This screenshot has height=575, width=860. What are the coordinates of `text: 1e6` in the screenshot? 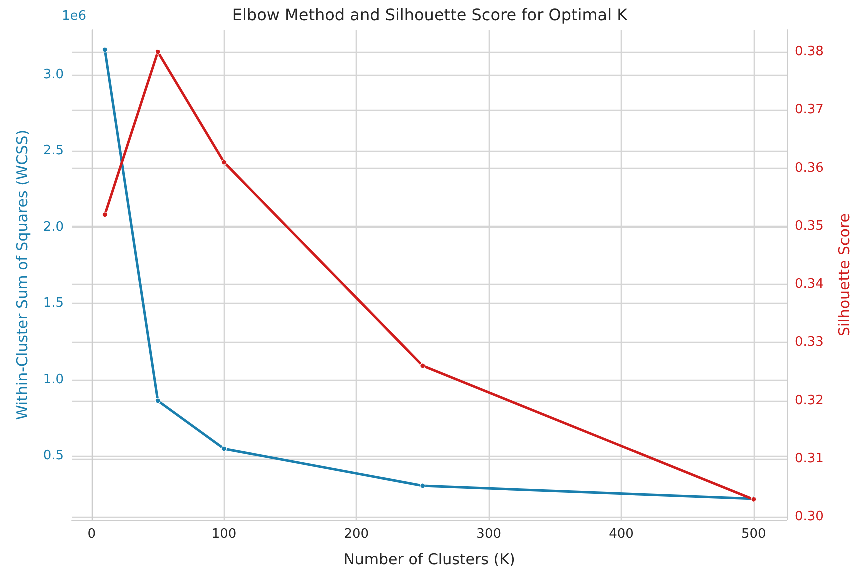 It's located at (74, 16).